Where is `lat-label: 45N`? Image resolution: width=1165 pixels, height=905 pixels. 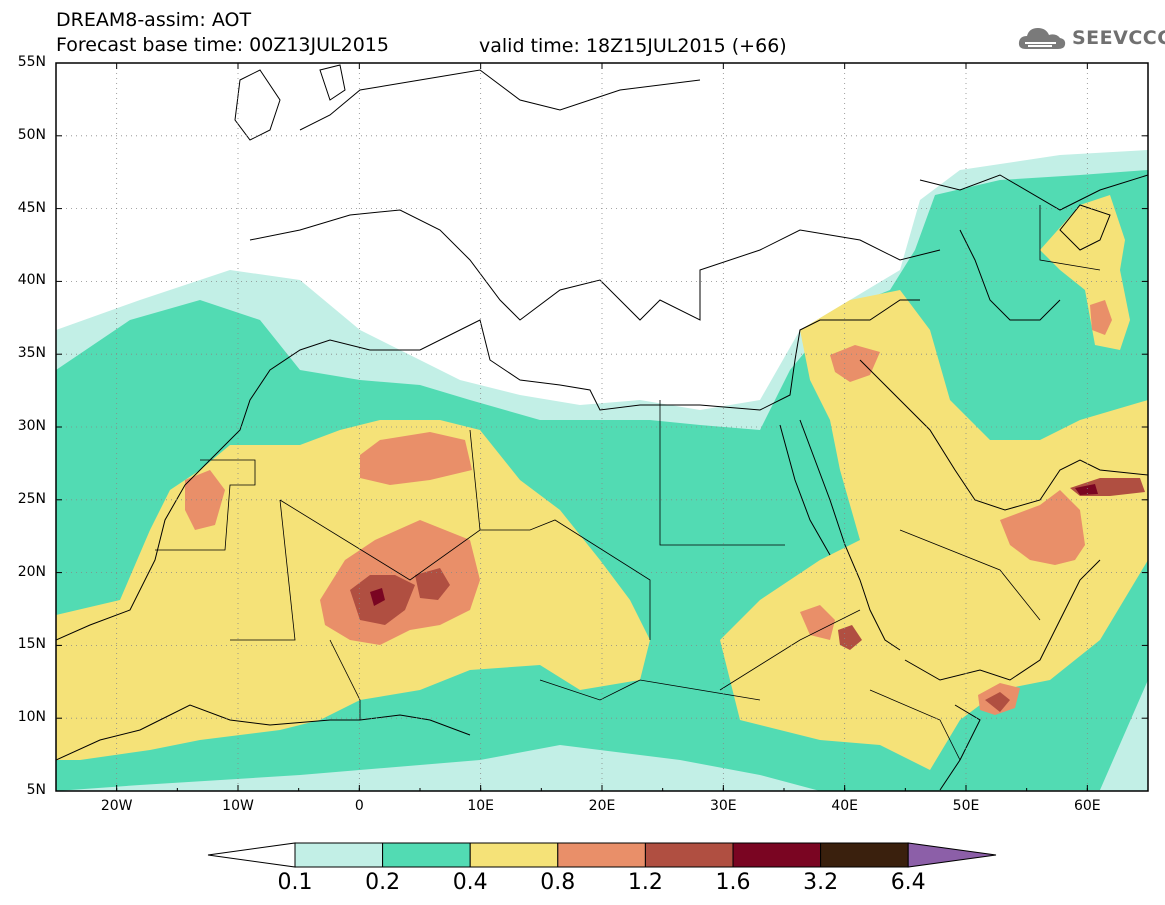 lat-label: 45N is located at coordinates (31, 207).